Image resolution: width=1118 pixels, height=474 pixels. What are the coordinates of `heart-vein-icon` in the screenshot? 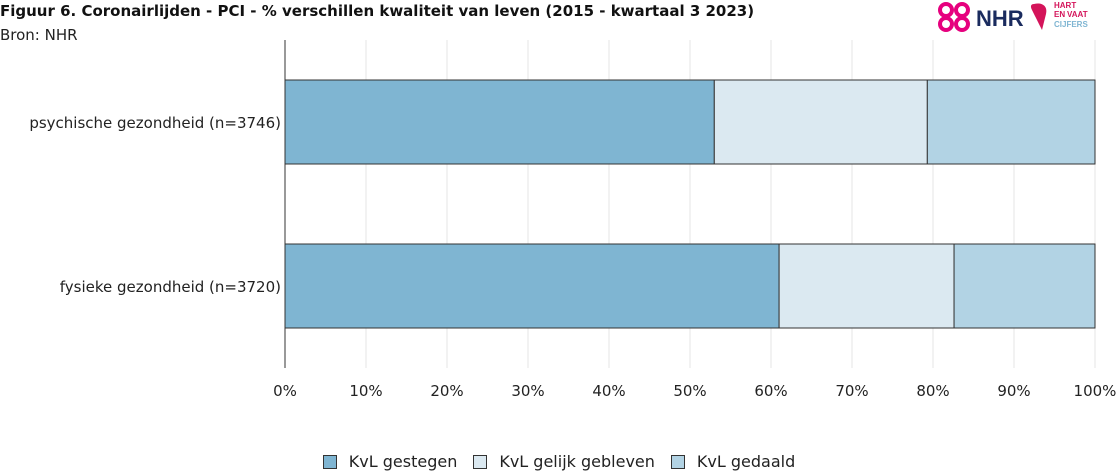 It's located at (1038, 17).